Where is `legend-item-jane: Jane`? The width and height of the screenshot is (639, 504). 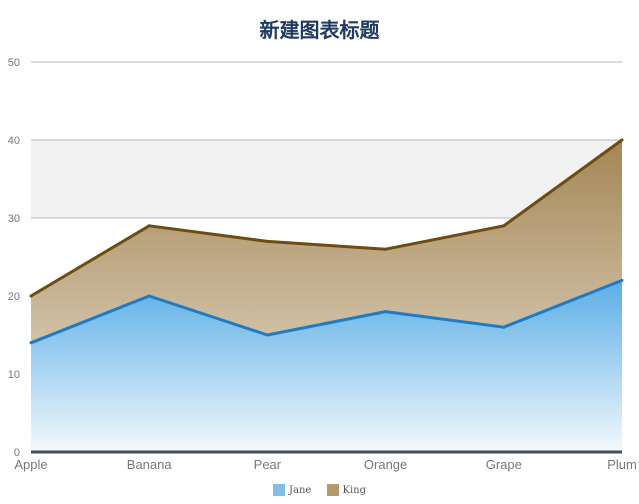 legend-item-jane: Jane is located at coordinates (292, 490).